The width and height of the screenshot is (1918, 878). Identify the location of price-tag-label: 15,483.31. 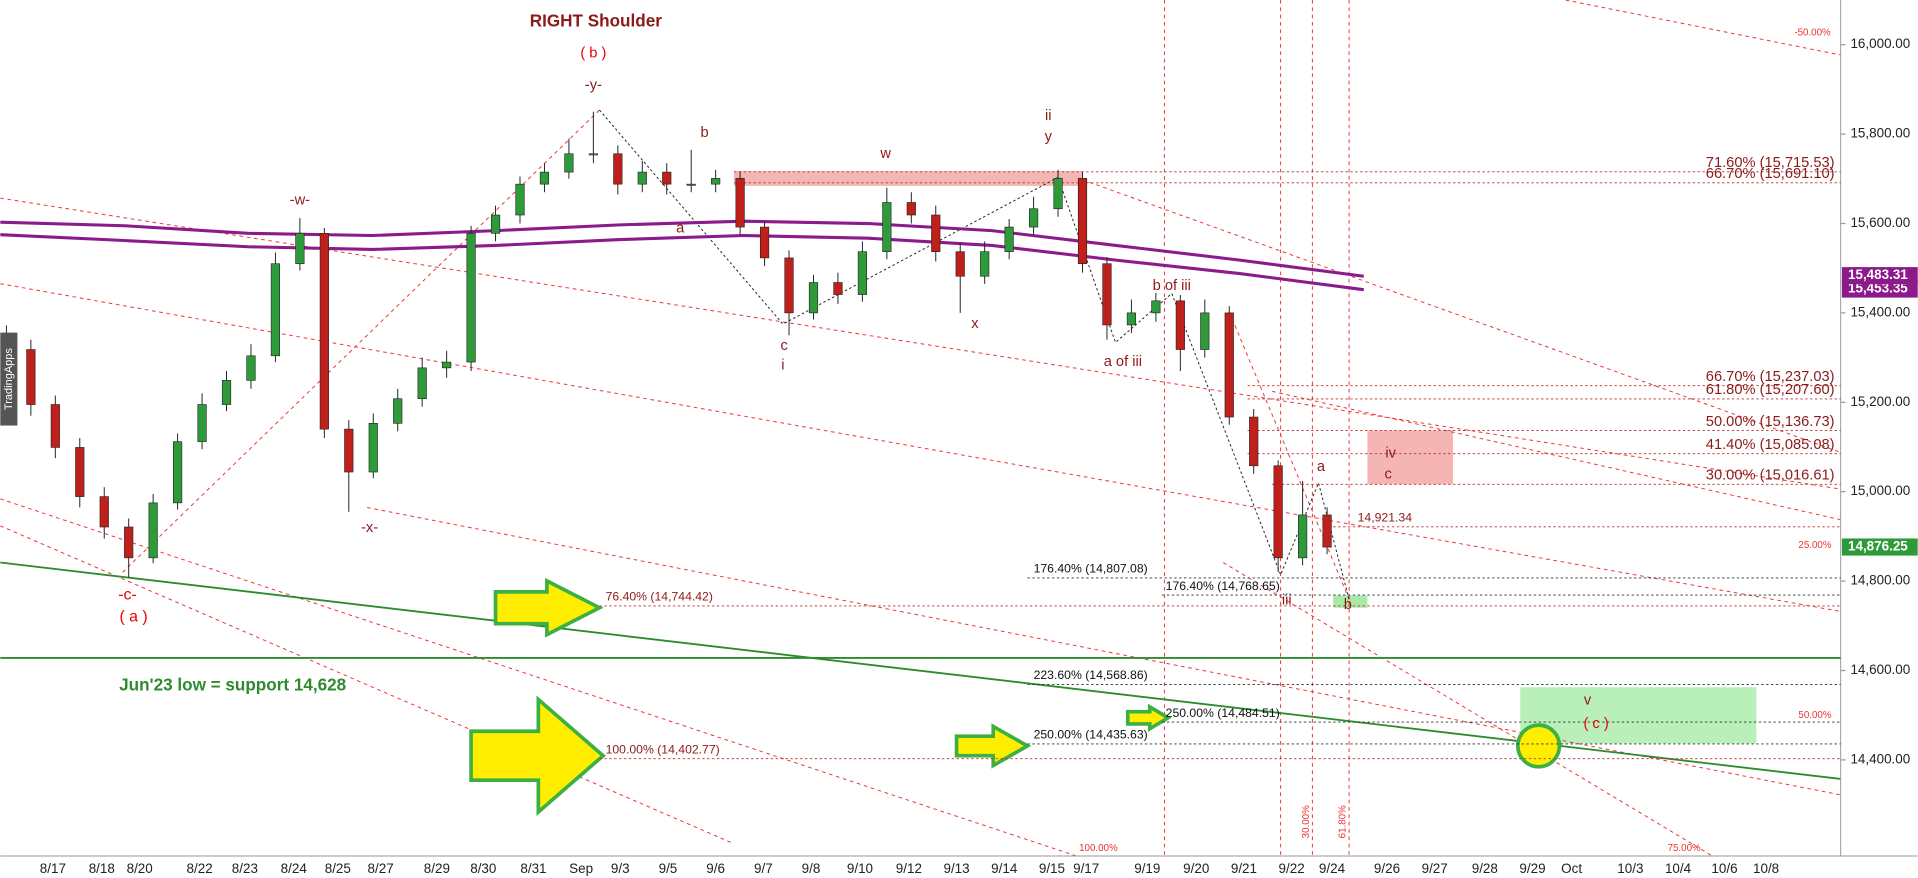
(1878, 274).